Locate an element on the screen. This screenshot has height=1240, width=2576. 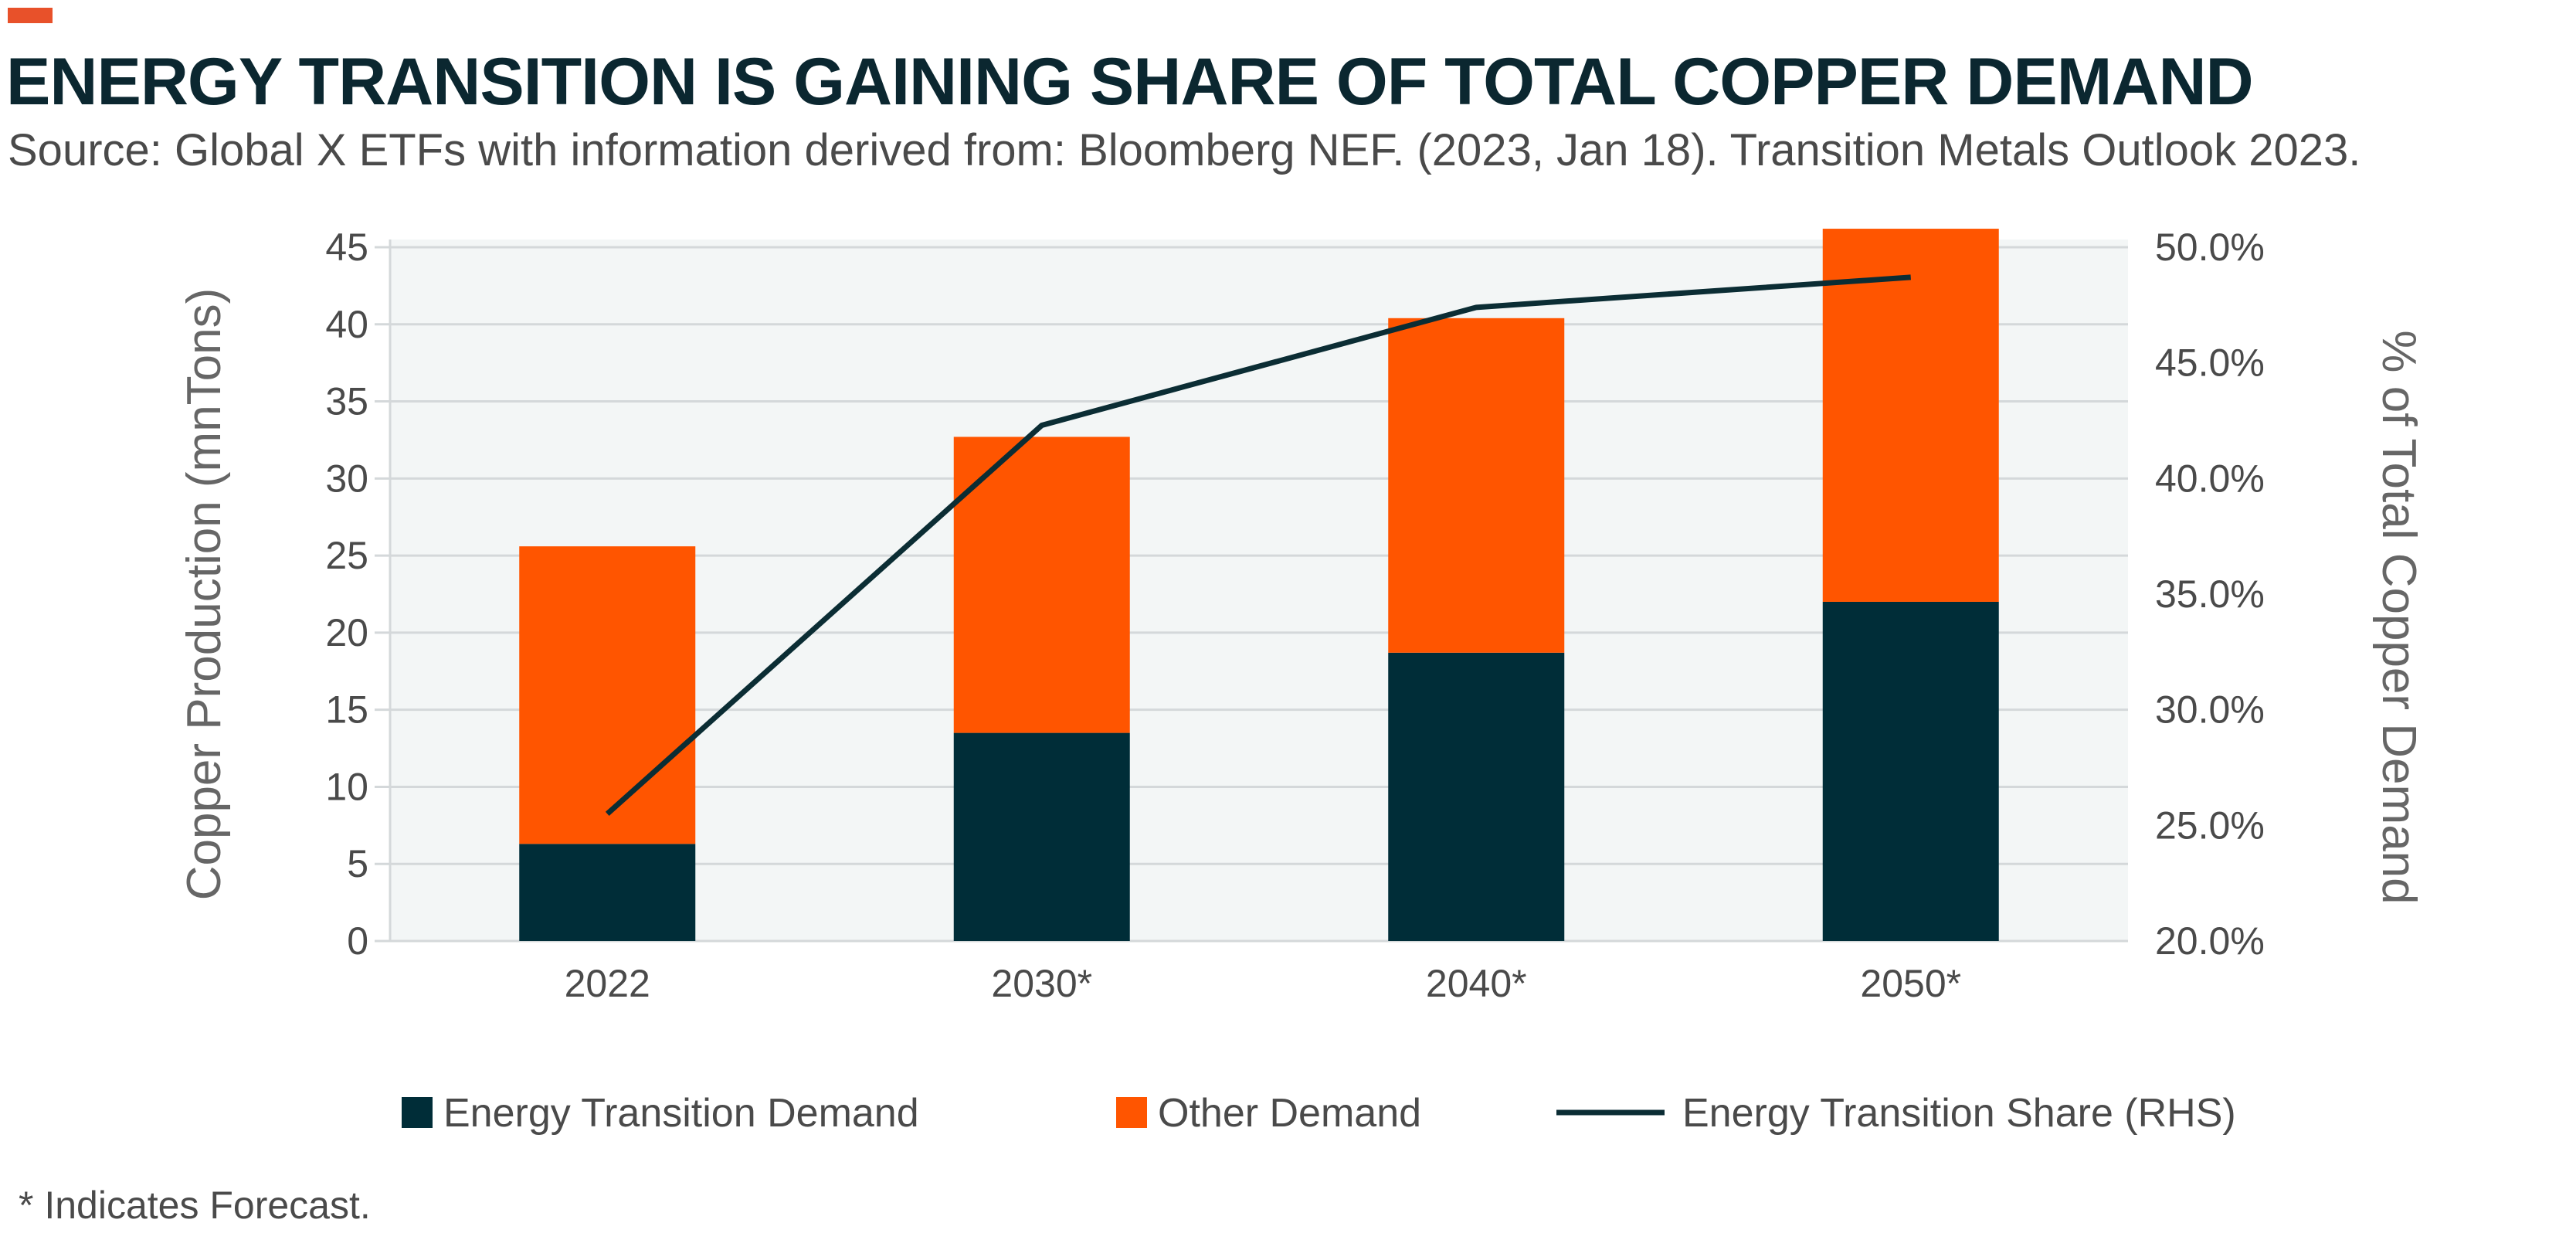
right-tick-label: 35.0% is located at coordinates (2210, 594).